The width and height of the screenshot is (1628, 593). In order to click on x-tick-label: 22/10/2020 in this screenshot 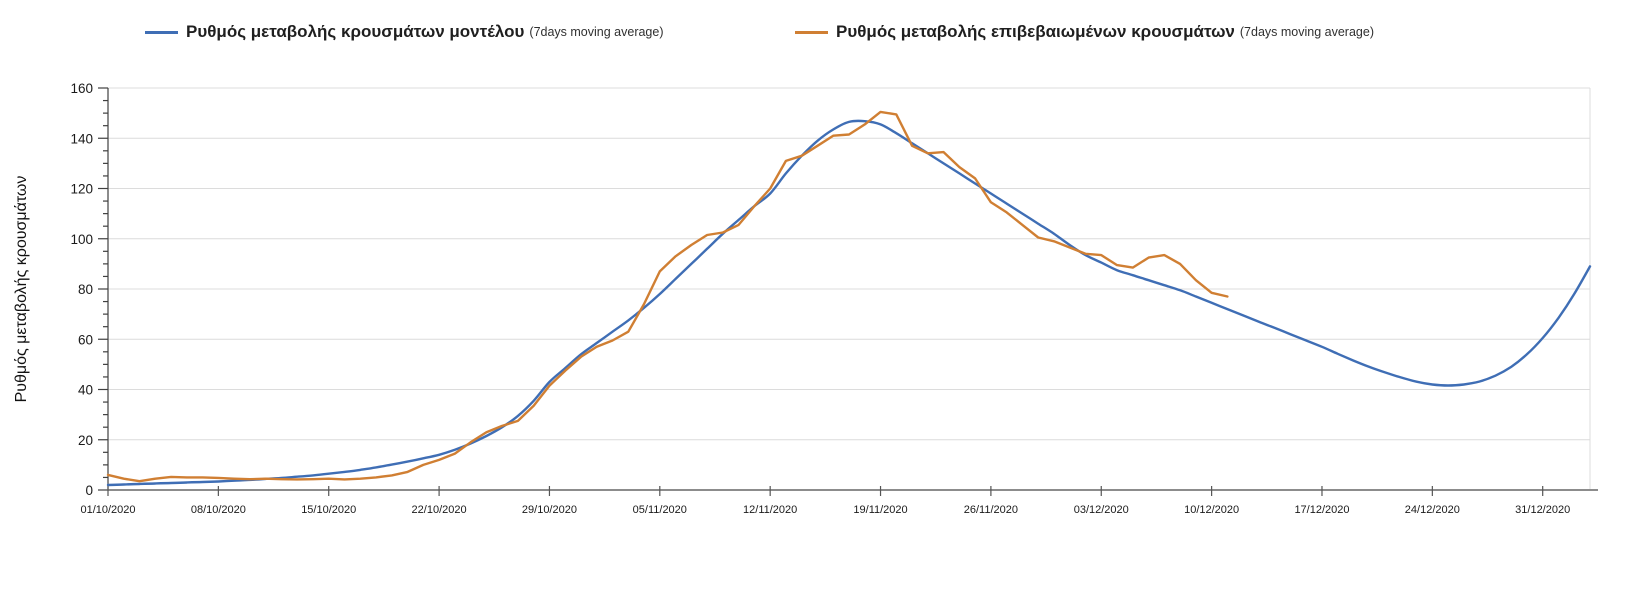, I will do `click(439, 510)`.